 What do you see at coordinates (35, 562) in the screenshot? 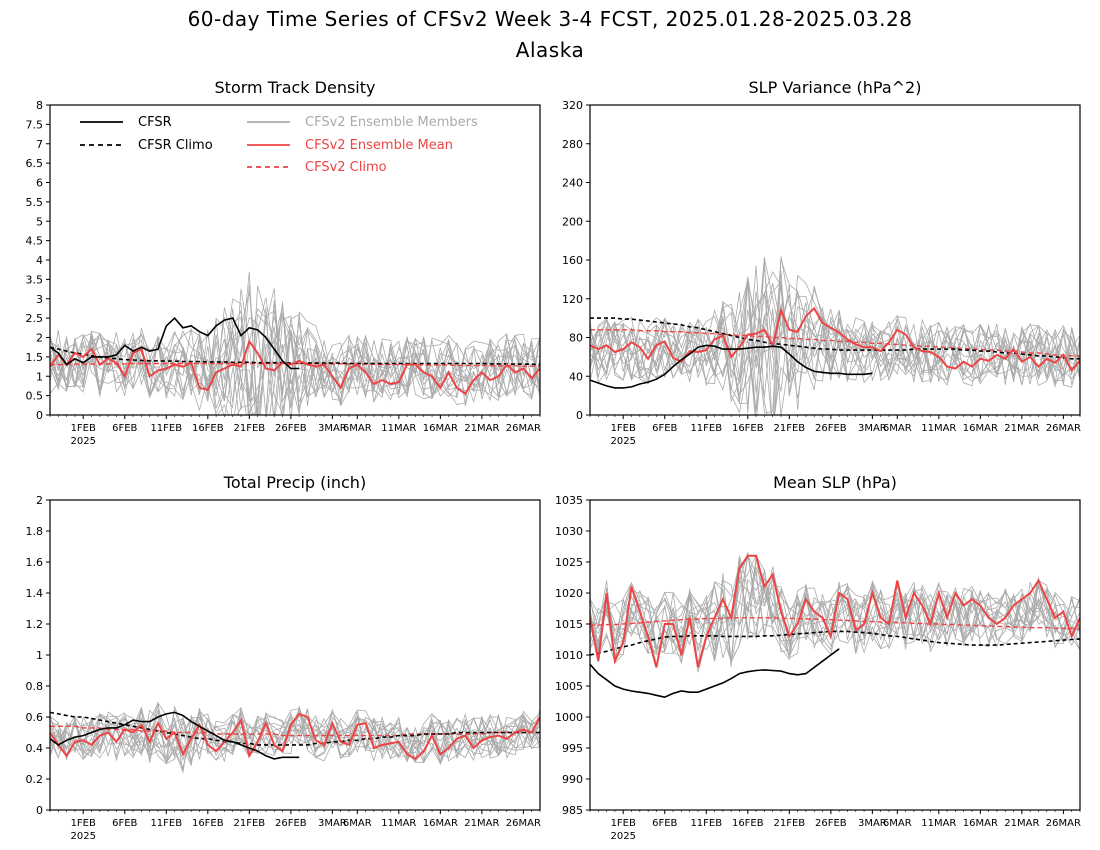
I see `y-tick-label: 1.6` at bounding box center [35, 562].